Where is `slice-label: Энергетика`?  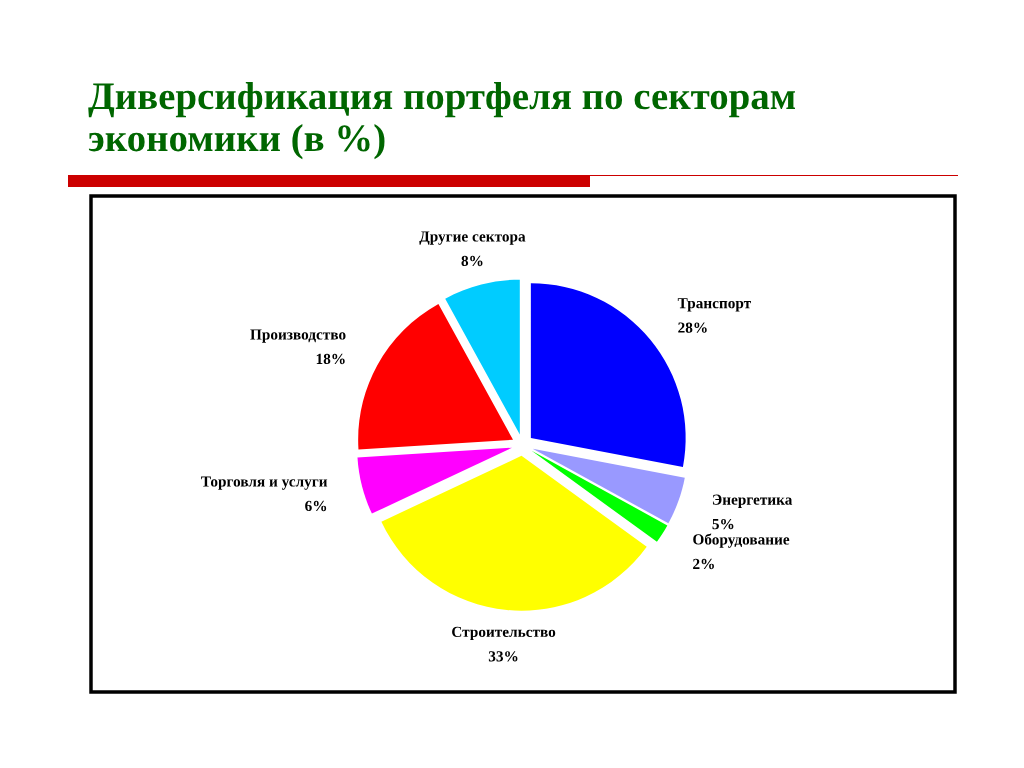 slice-label: Энергетика is located at coordinates (752, 501).